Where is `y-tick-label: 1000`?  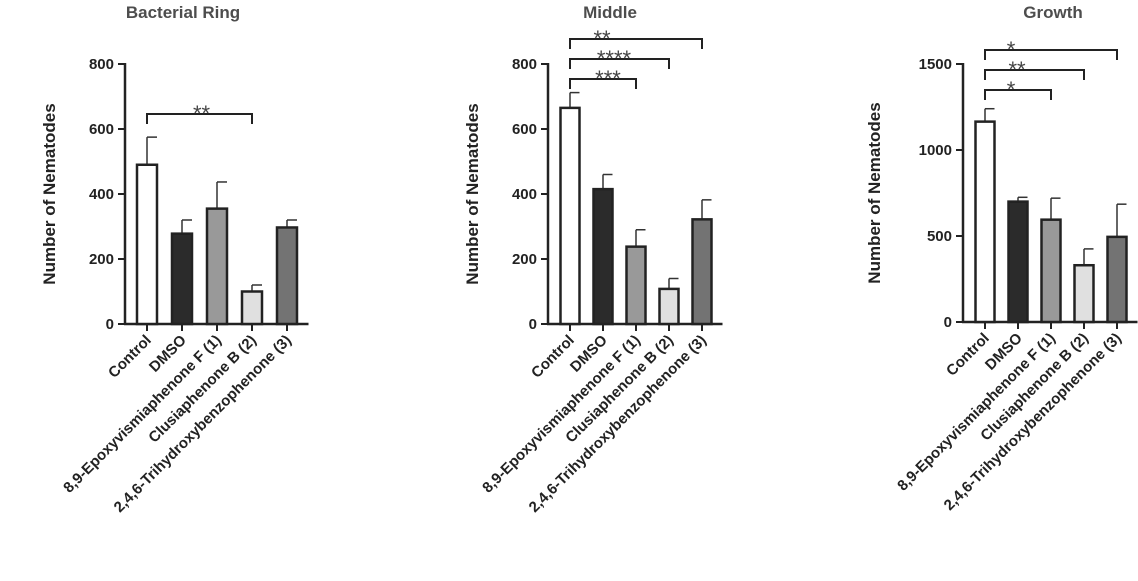
y-tick-label: 1000 is located at coordinates (935, 150).